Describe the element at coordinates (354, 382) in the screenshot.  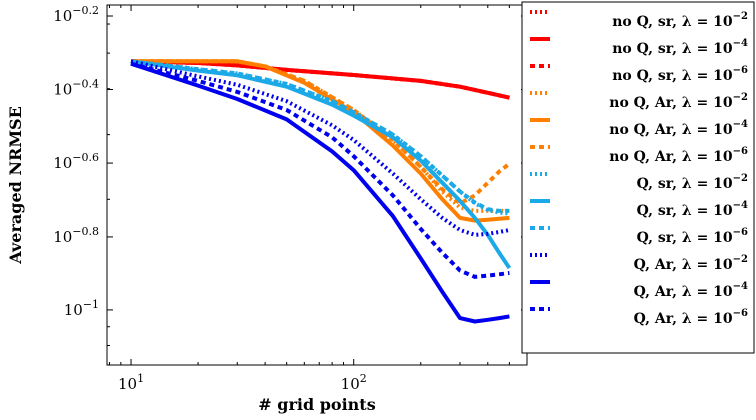
I see `x-tick-label-2: 10²` at that location.